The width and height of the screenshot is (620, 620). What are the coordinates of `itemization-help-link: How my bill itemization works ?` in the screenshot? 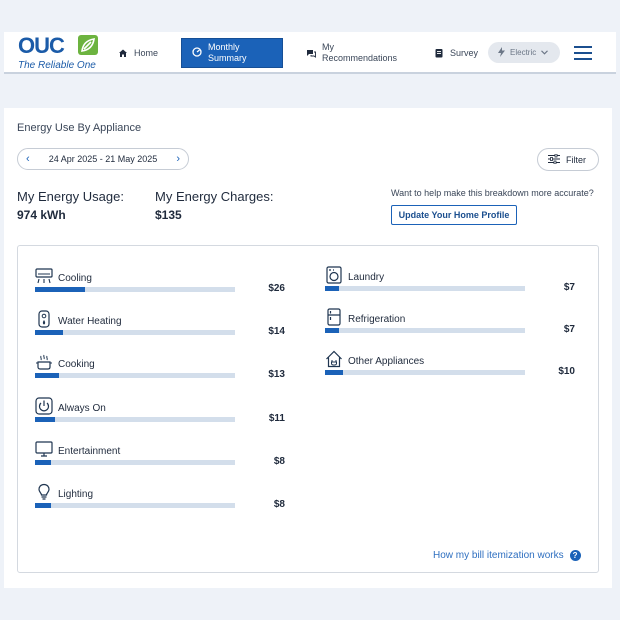 It's located at (507, 555).